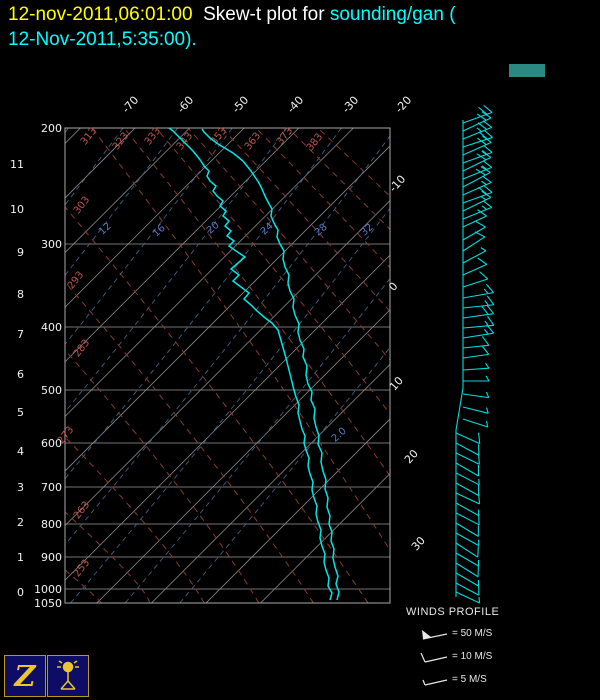 The height and width of the screenshot is (700, 600). What do you see at coordinates (48, 589) in the screenshot?
I see `pressure-label: 1000` at bounding box center [48, 589].